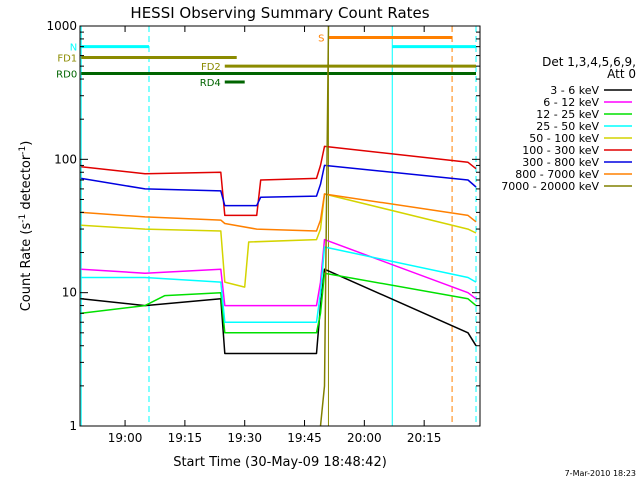  Describe the element at coordinates (280, 462) in the screenshot. I see `x-axis-label: Start Time (30-May-09 18:48:42)` at that location.